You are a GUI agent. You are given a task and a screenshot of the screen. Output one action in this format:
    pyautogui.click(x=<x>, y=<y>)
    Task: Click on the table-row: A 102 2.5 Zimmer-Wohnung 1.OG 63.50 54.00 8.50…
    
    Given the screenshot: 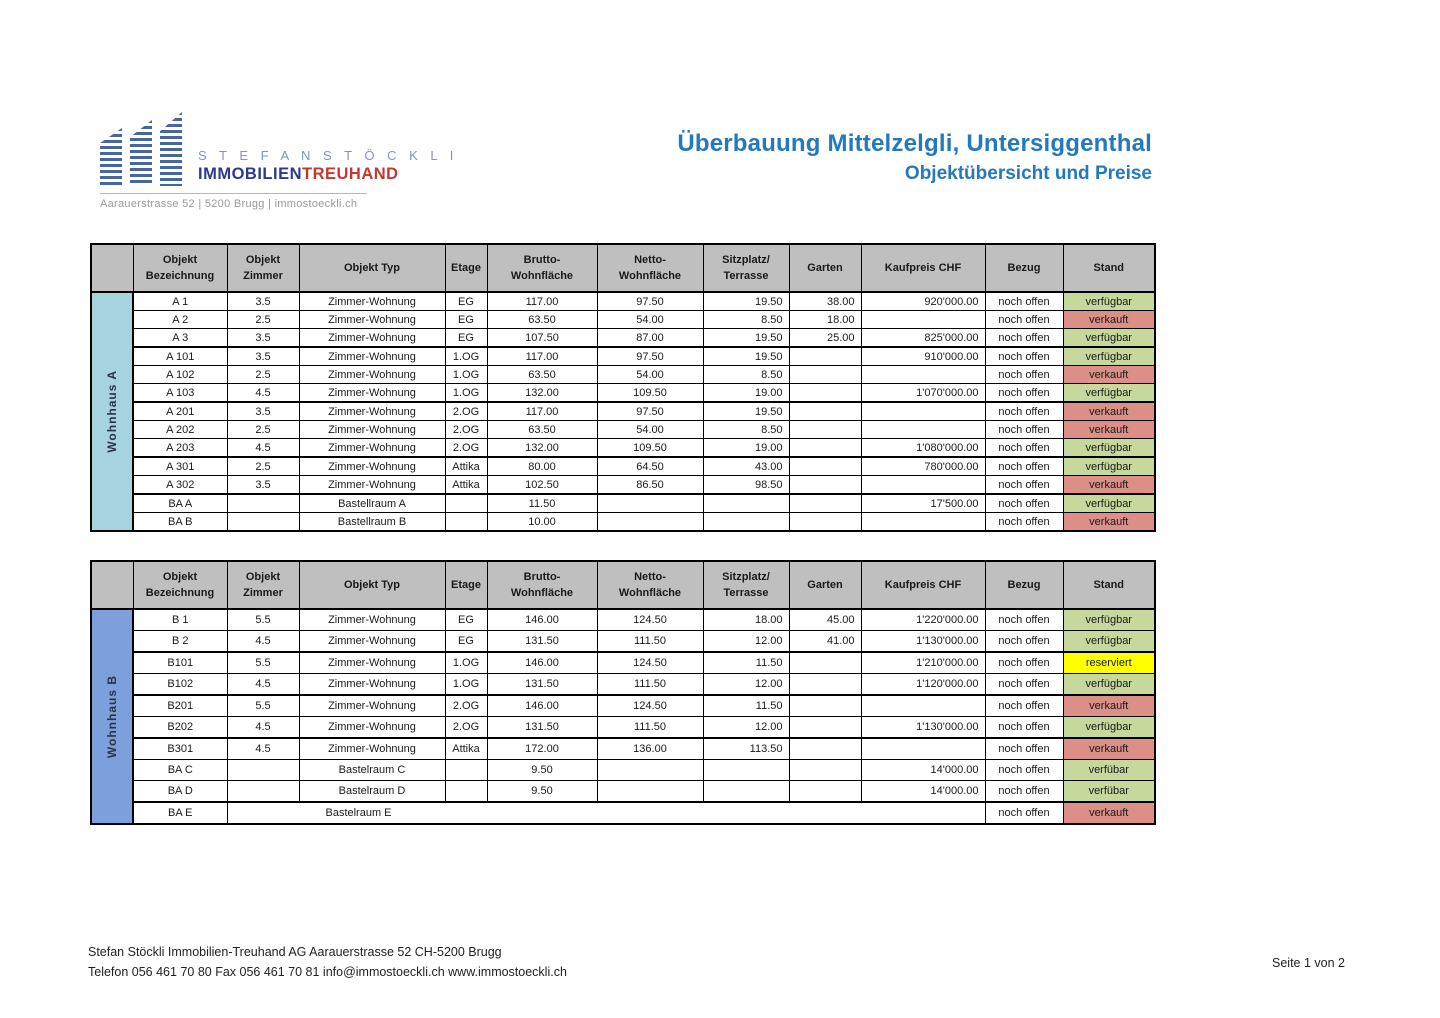 What is the action you would take?
    pyautogui.click(x=623, y=374)
    